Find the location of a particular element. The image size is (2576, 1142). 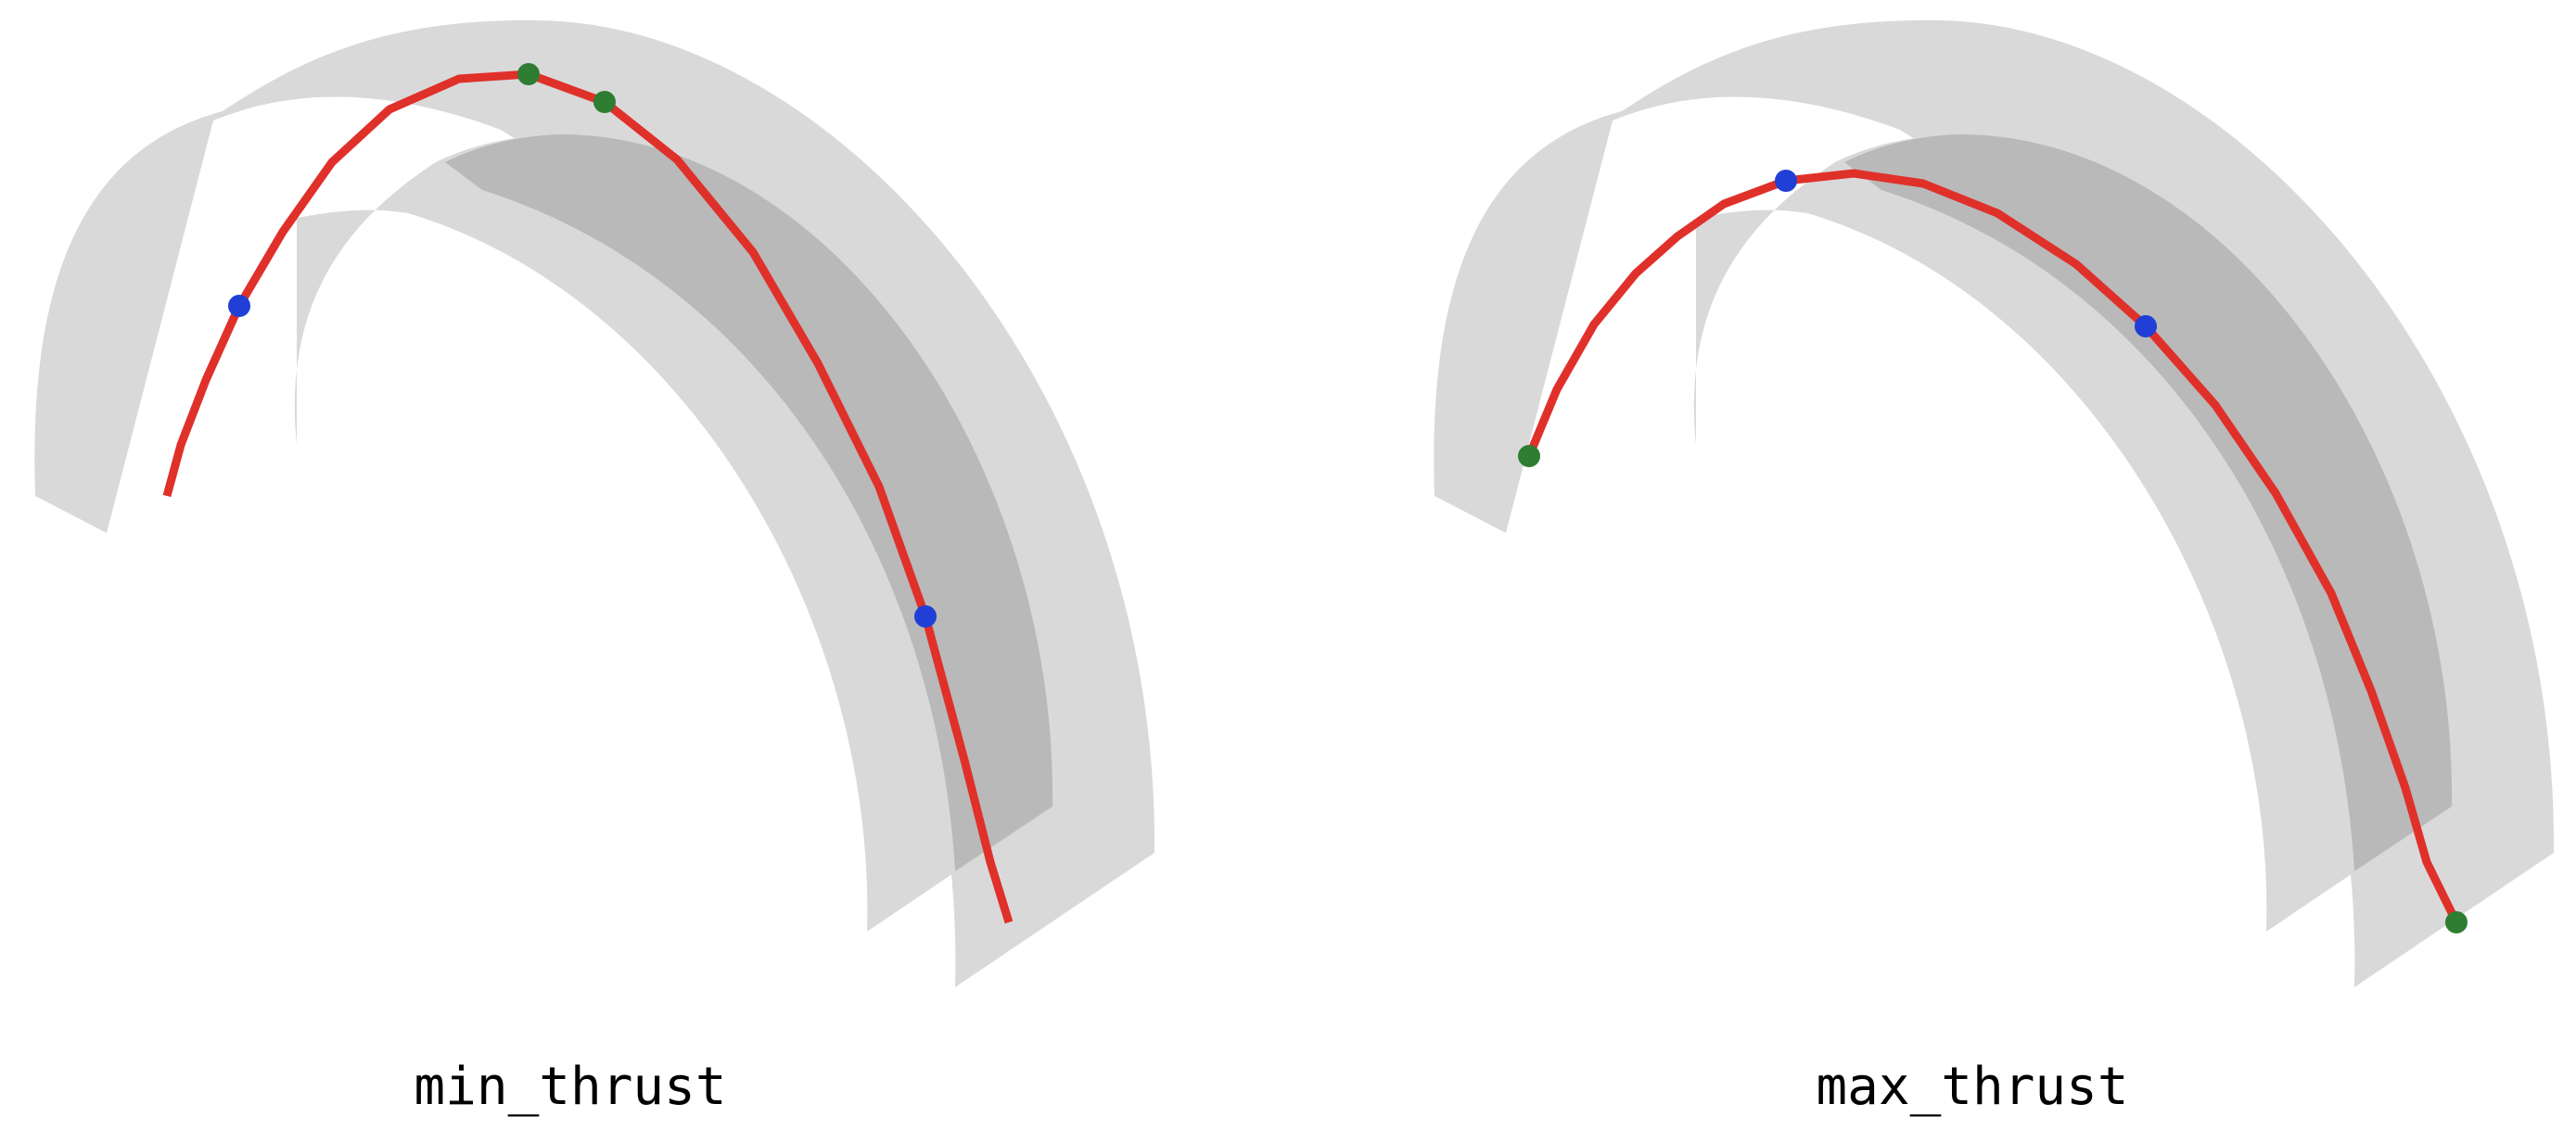

panel-title: min_thrust is located at coordinates (570, 1087).